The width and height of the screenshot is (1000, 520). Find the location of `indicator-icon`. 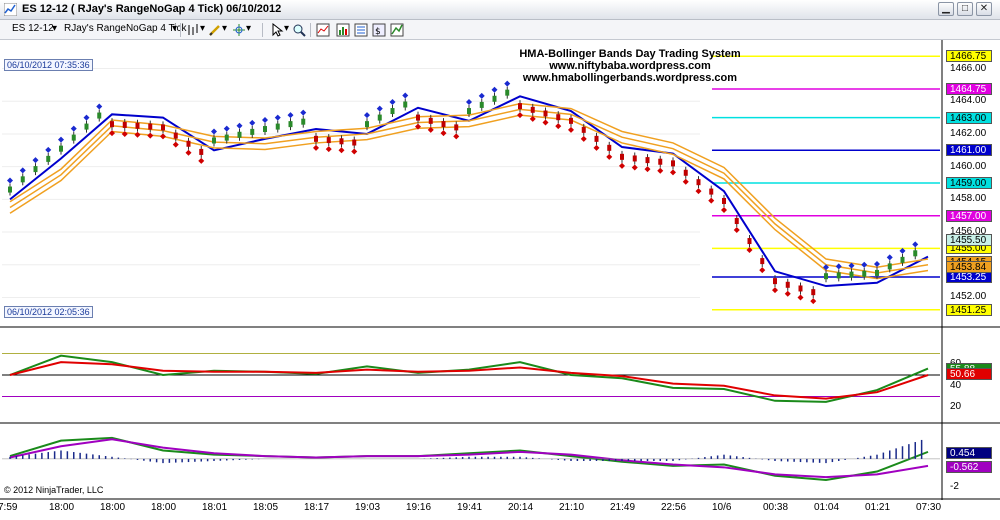

indicator-icon is located at coordinates (323, 30).